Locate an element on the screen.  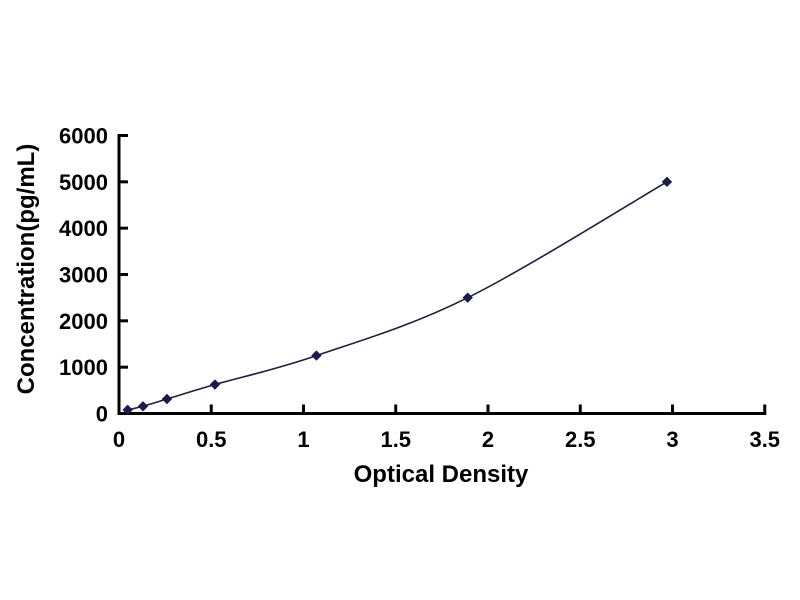
y-tick-label: 1000 is located at coordinates (83, 367).